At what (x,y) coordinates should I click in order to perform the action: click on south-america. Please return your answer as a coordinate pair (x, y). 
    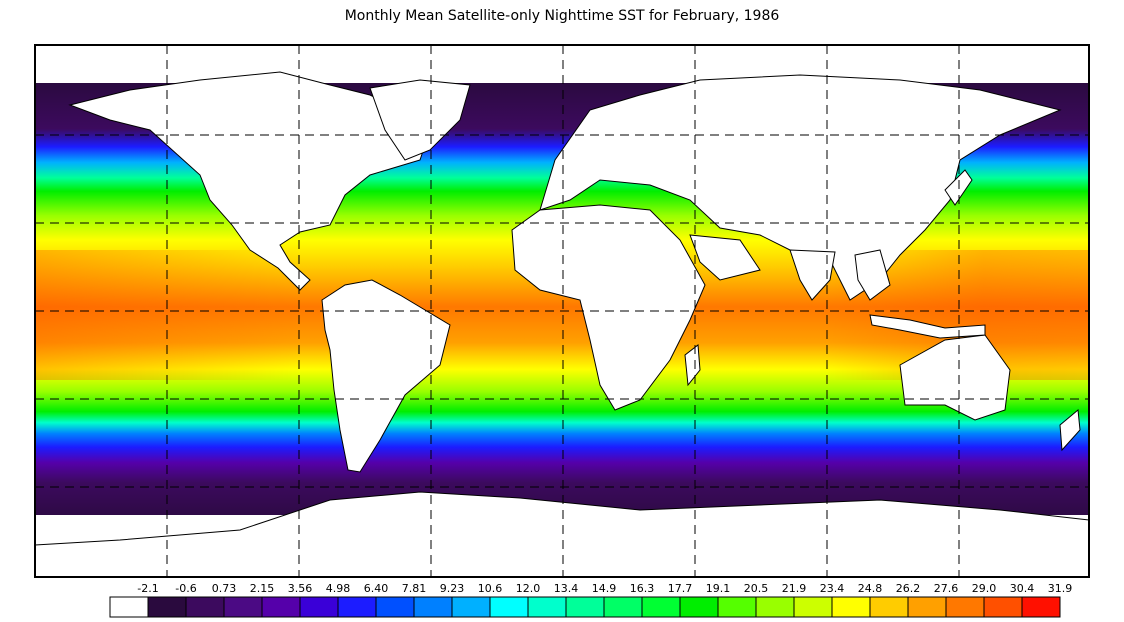
    Looking at the image, I should click on (386, 376).